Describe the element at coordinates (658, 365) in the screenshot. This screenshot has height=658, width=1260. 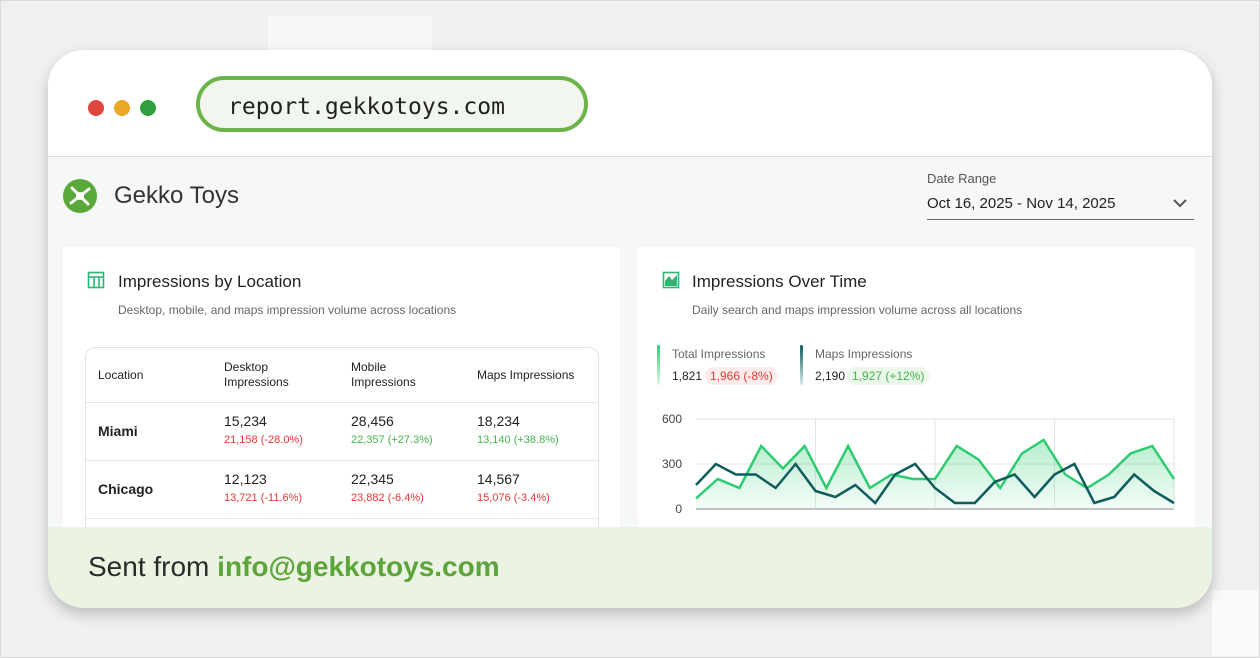
I see `total-legend-swatch` at that location.